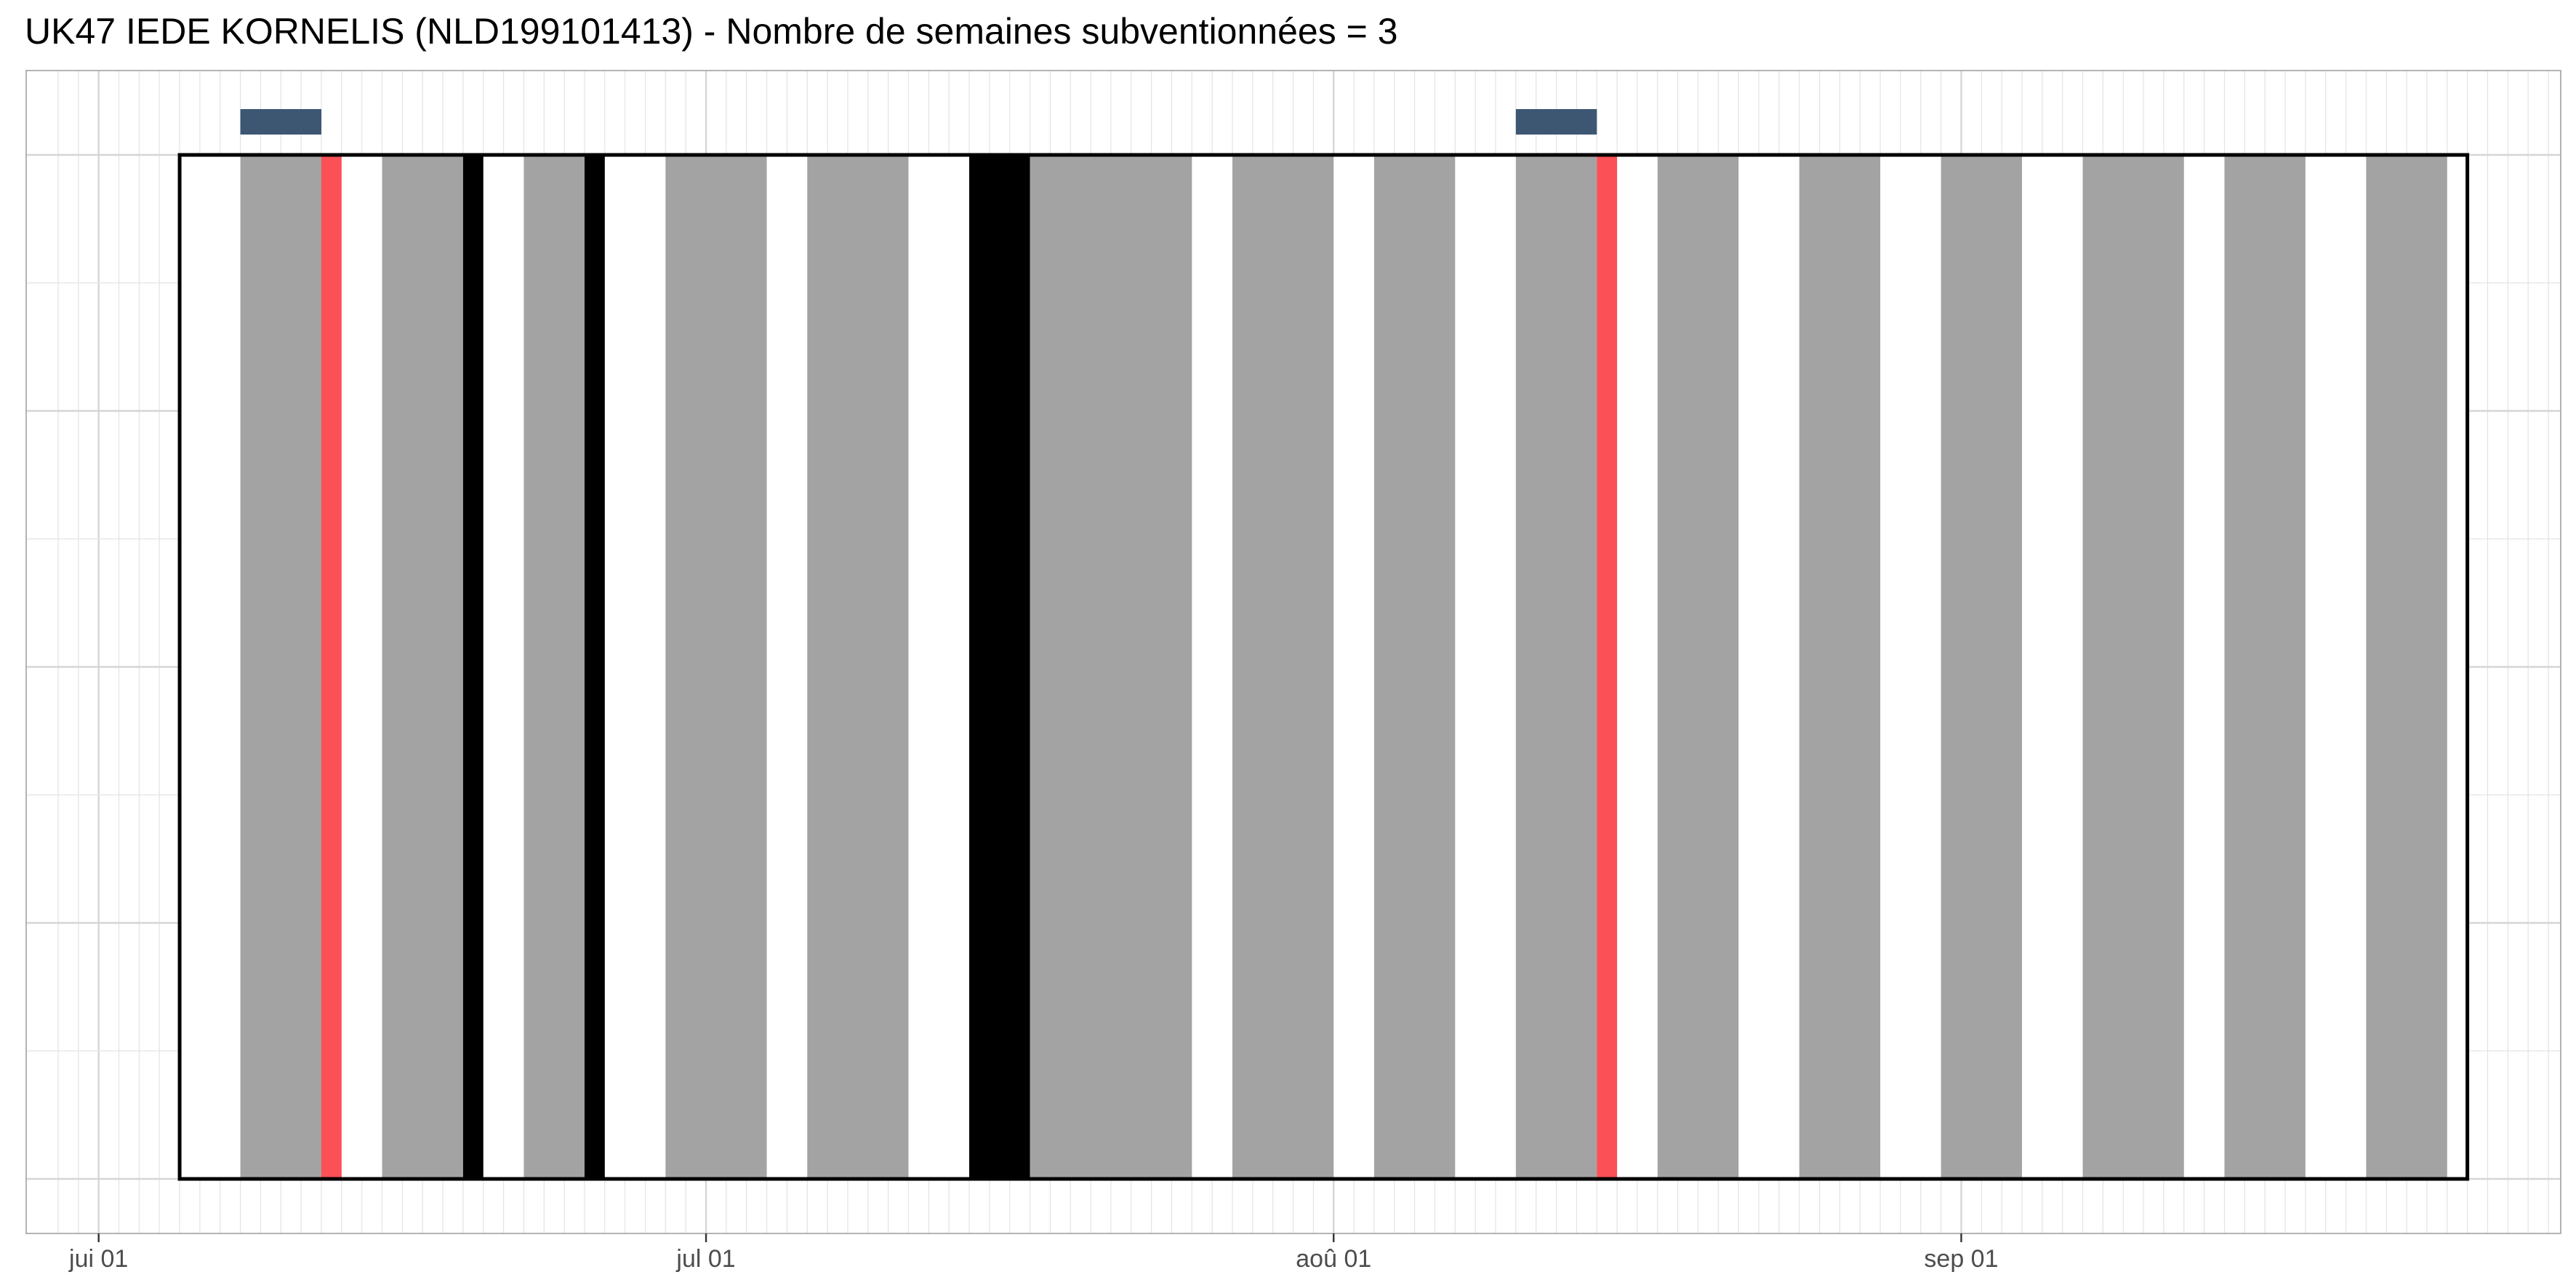  Describe the element at coordinates (1961, 1259) in the screenshot. I see `x-tick-label: sep 01` at that location.